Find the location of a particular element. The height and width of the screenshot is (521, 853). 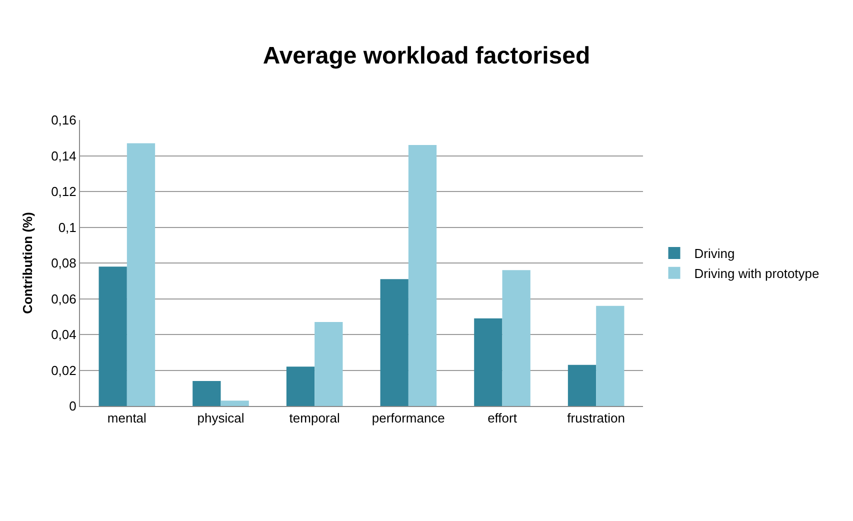

x-tick-label: physical is located at coordinates (220, 418).